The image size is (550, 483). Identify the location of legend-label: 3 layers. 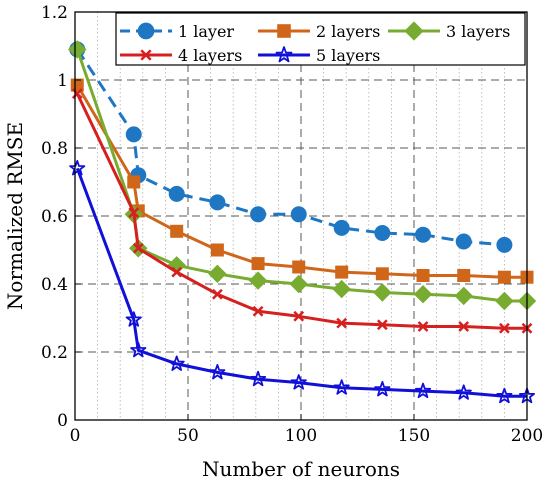
(478, 31).